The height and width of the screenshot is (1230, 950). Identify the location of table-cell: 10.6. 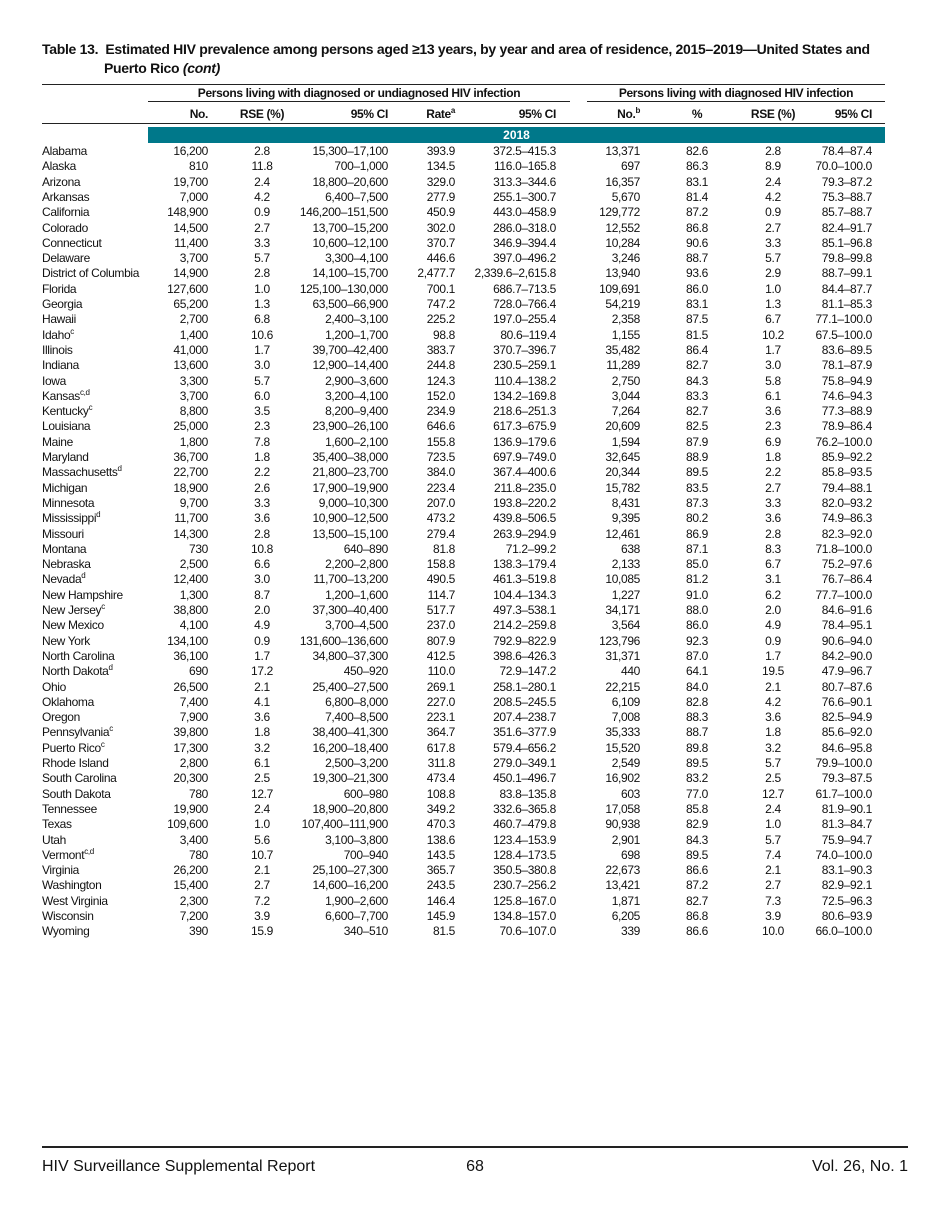
(262, 334).